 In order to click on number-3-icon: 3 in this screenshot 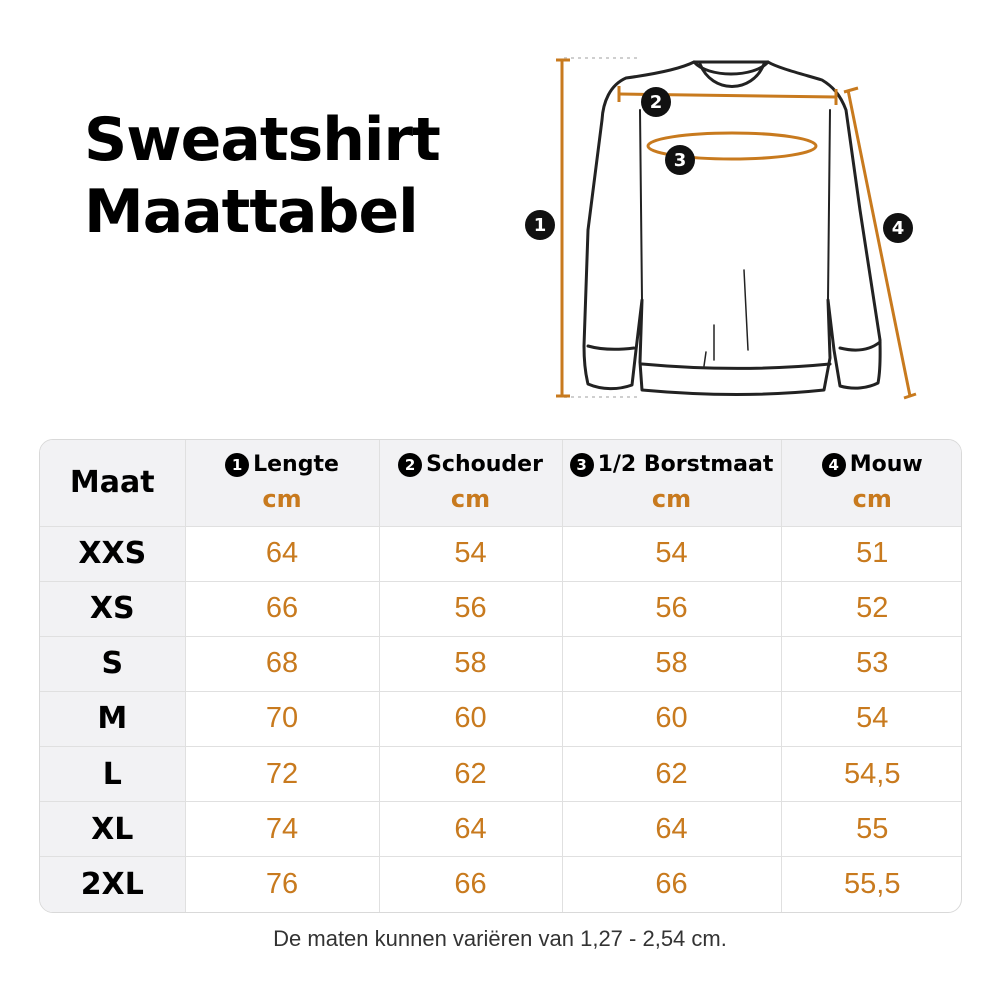, I will do `click(581, 464)`.